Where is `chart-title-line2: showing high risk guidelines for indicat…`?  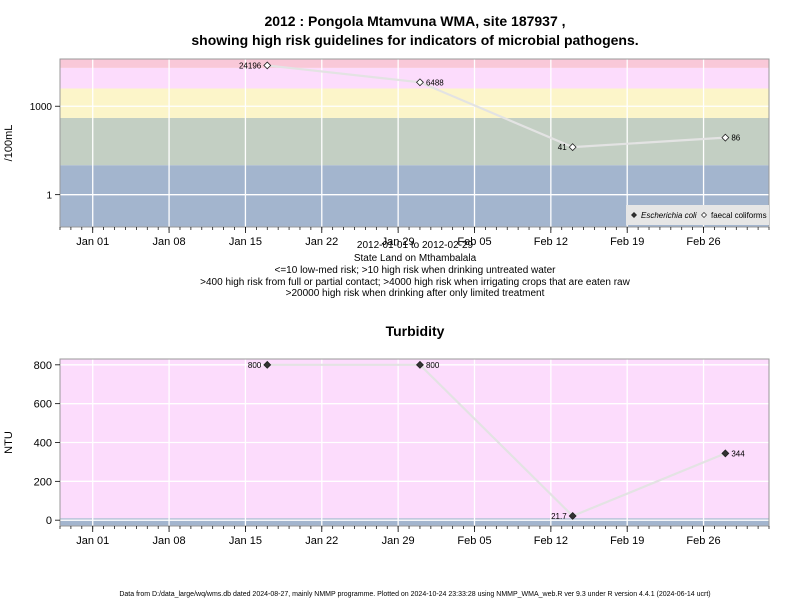
chart-title-line2: showing high risk guidelines for indicat… is located at coordinates (414, 40).